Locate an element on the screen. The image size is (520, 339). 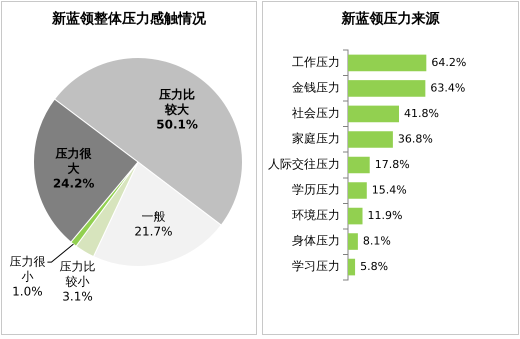
y-tick-label: 工作压力 is located at coordinates (316, 62).